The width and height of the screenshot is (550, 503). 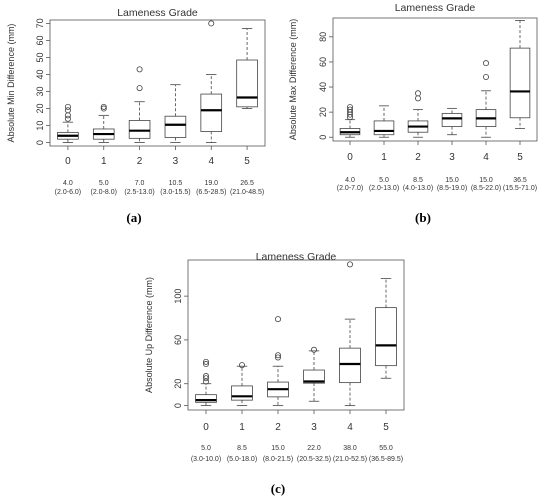 I want to click on y-tick-label: 50, so click(x=40, y=57).